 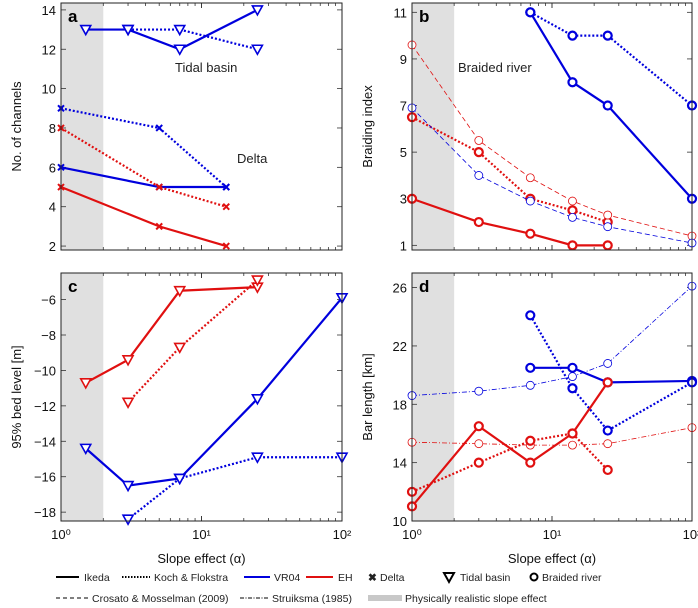 What do you see at coordinates (206, 67) in the screenshot?
I see `annotation: Tidal basin` at bounding box center [206, 67].